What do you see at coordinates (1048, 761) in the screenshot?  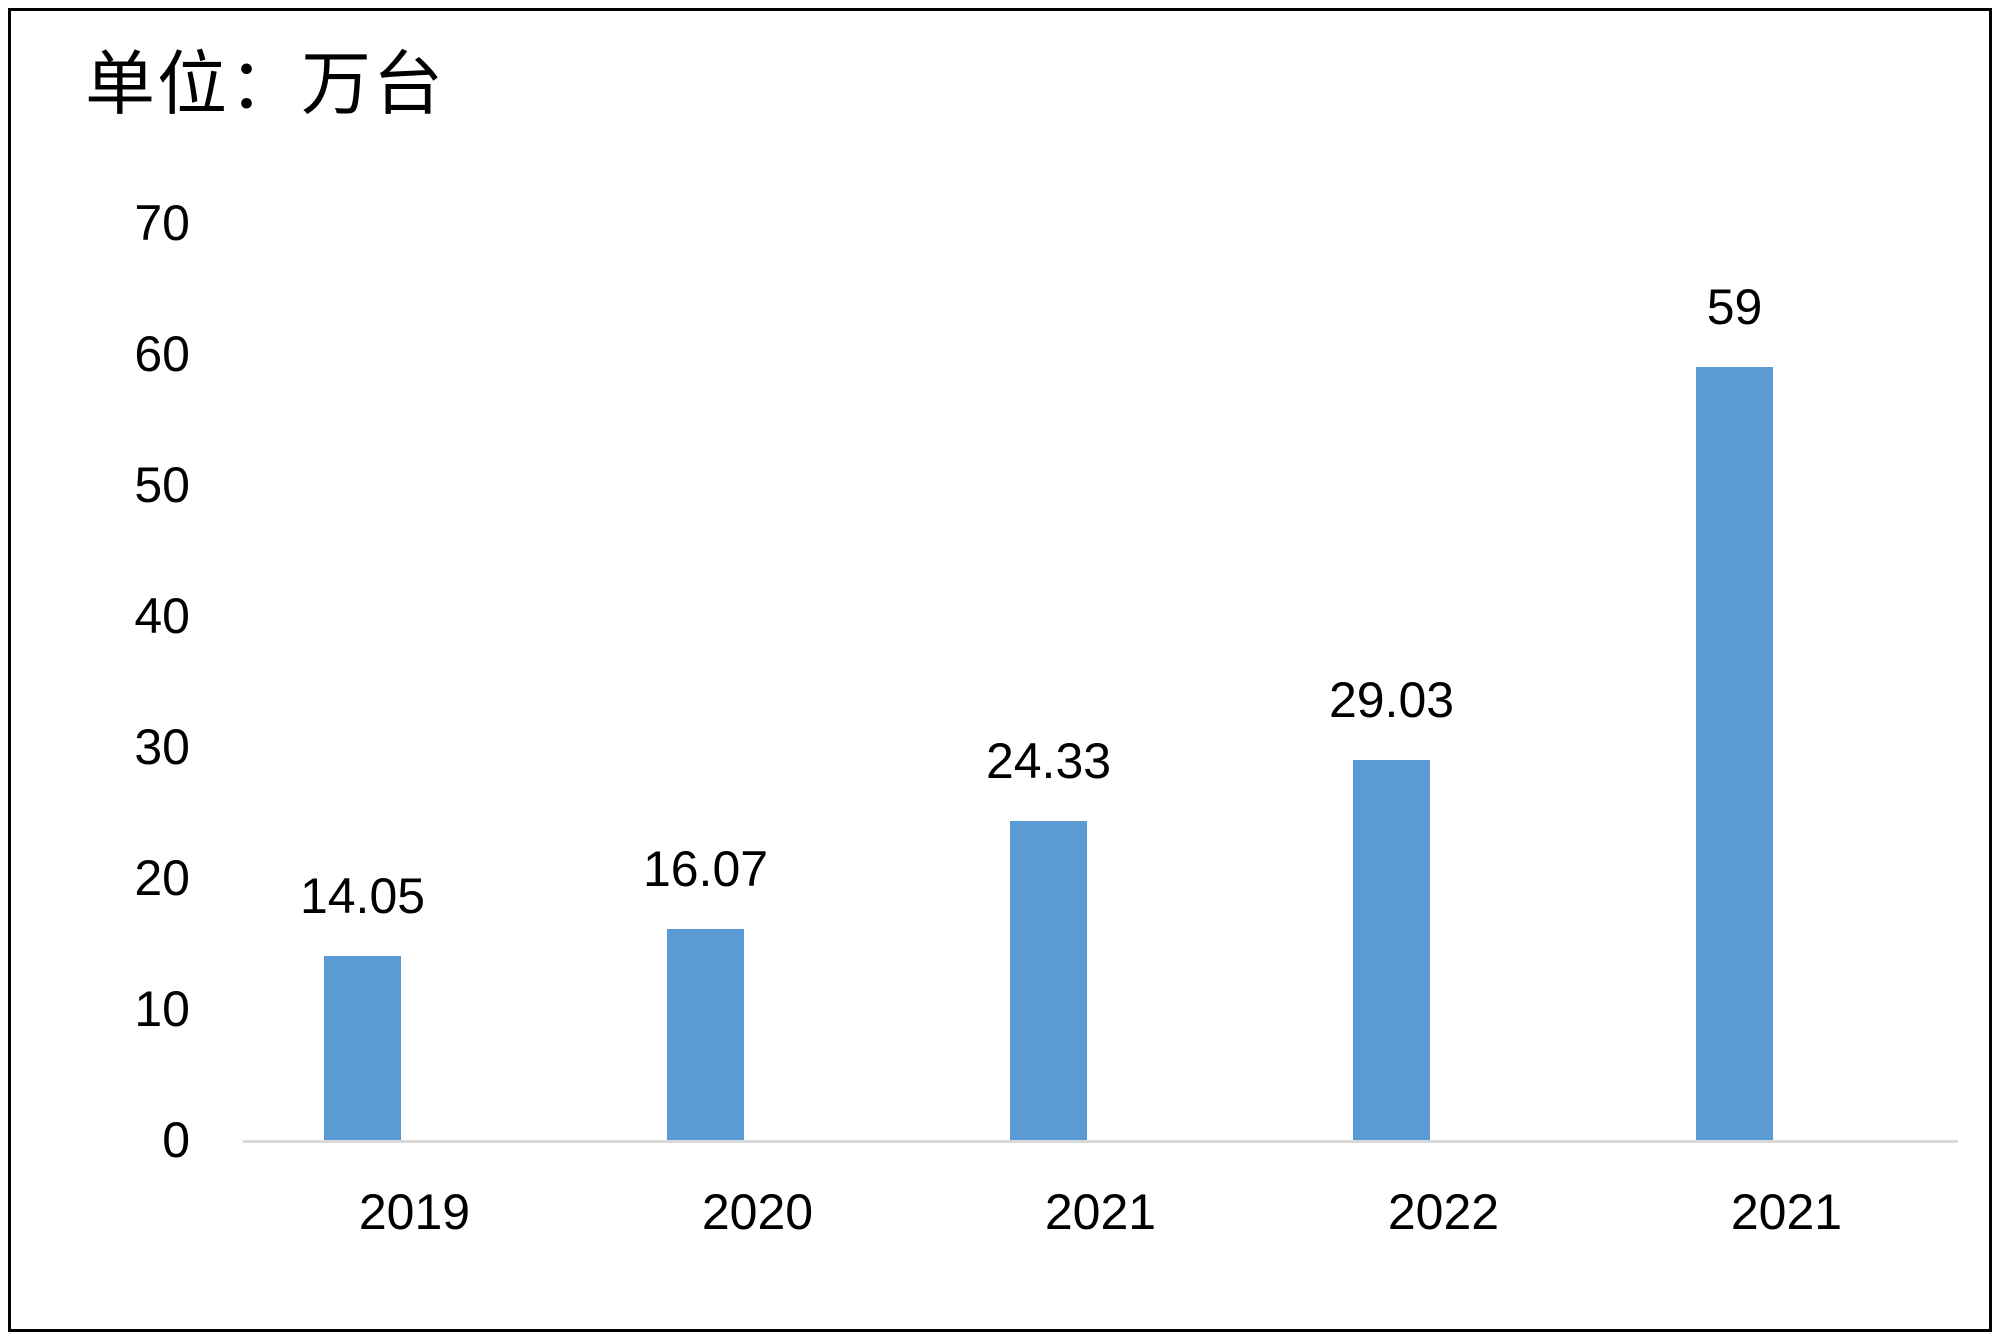 I see `bar-value-label: 24.33` at bounding box center [1048, 761].